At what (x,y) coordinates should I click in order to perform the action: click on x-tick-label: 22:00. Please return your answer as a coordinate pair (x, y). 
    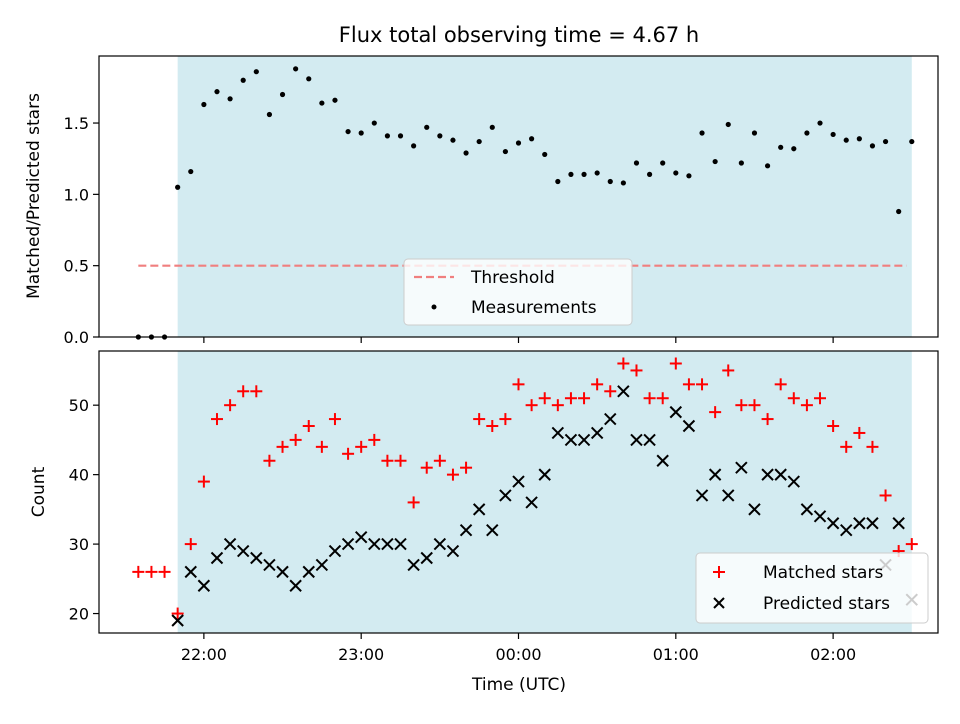
    Looking at the image, I should click on (204, 654).